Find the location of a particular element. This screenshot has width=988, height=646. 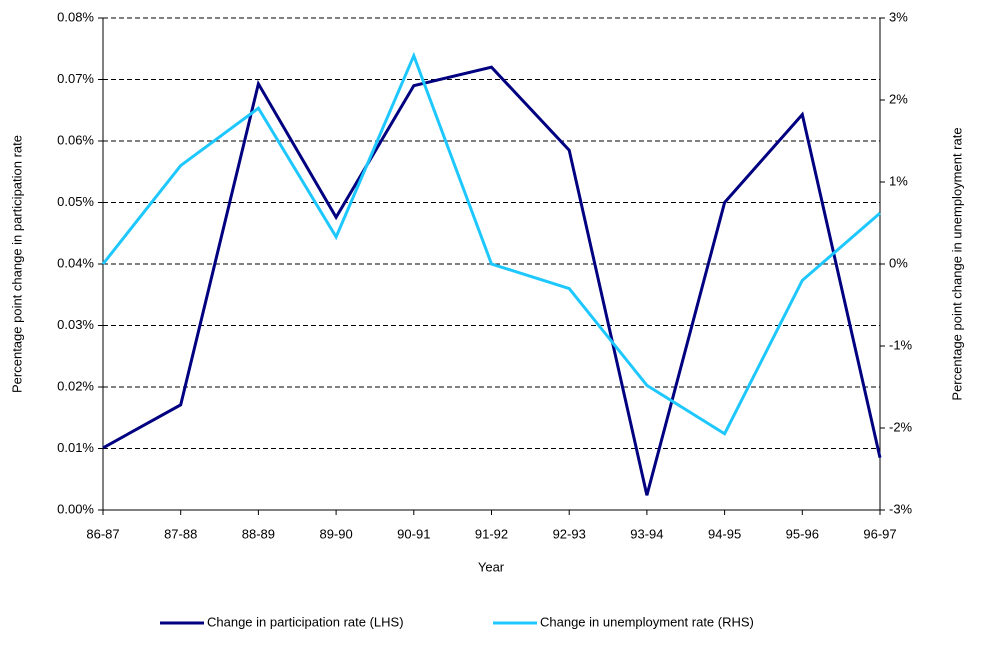

x-axis-label: Year is located at coordinates (491, 566).